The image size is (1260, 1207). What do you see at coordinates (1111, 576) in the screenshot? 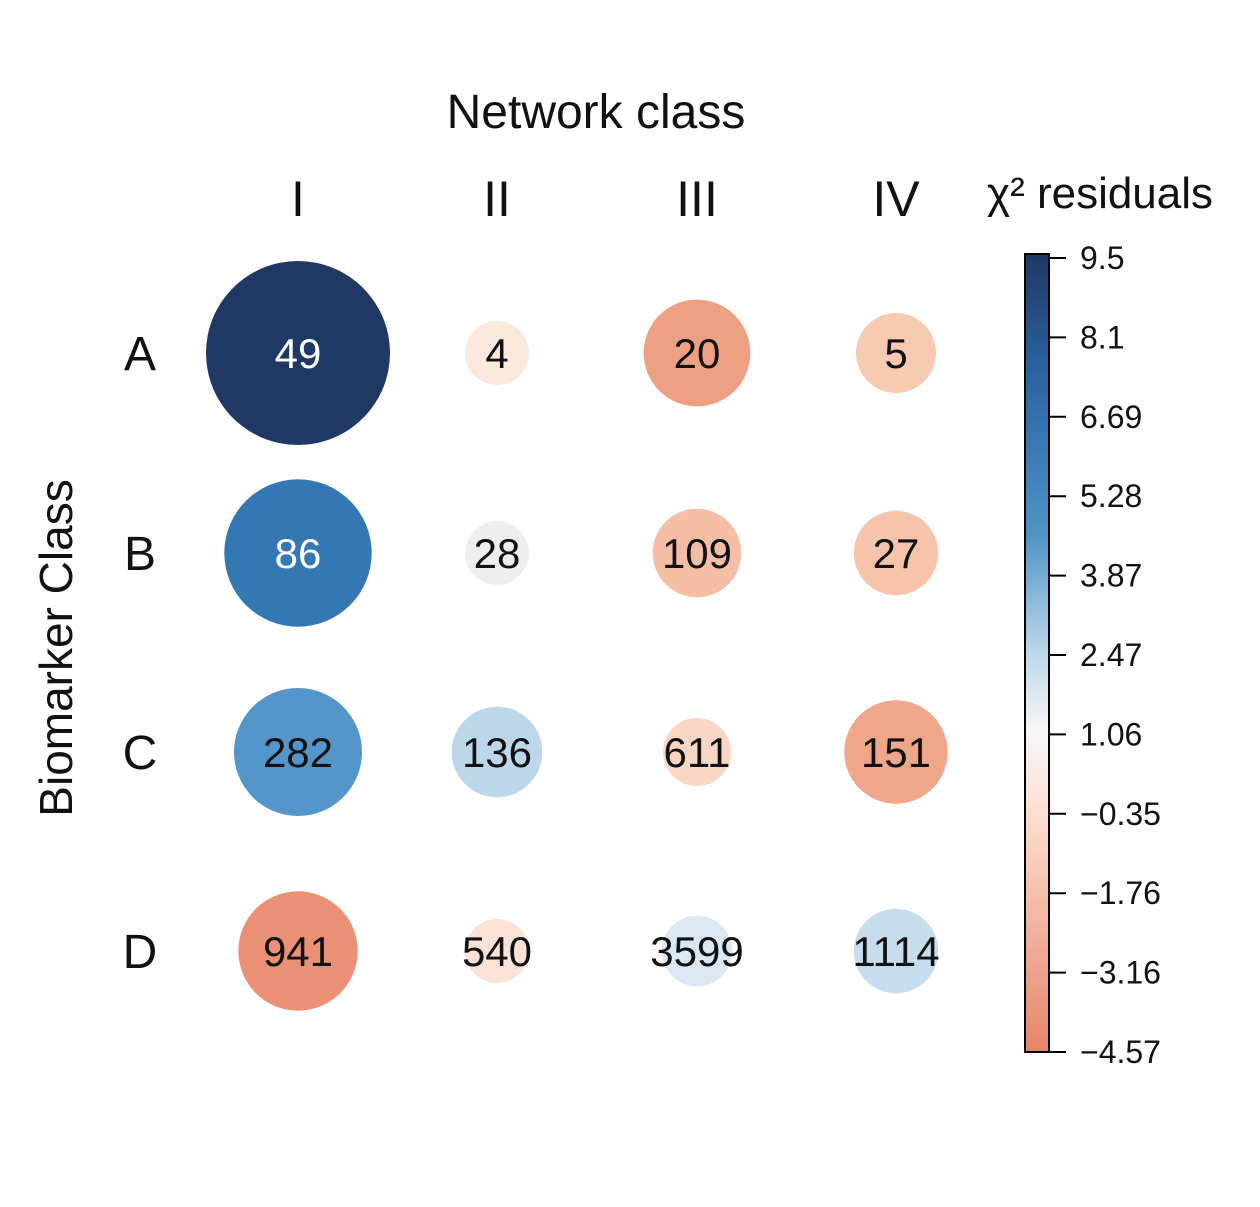
I see `colorbar-tick-label: 3.87` at bounding box center [1111, 576].